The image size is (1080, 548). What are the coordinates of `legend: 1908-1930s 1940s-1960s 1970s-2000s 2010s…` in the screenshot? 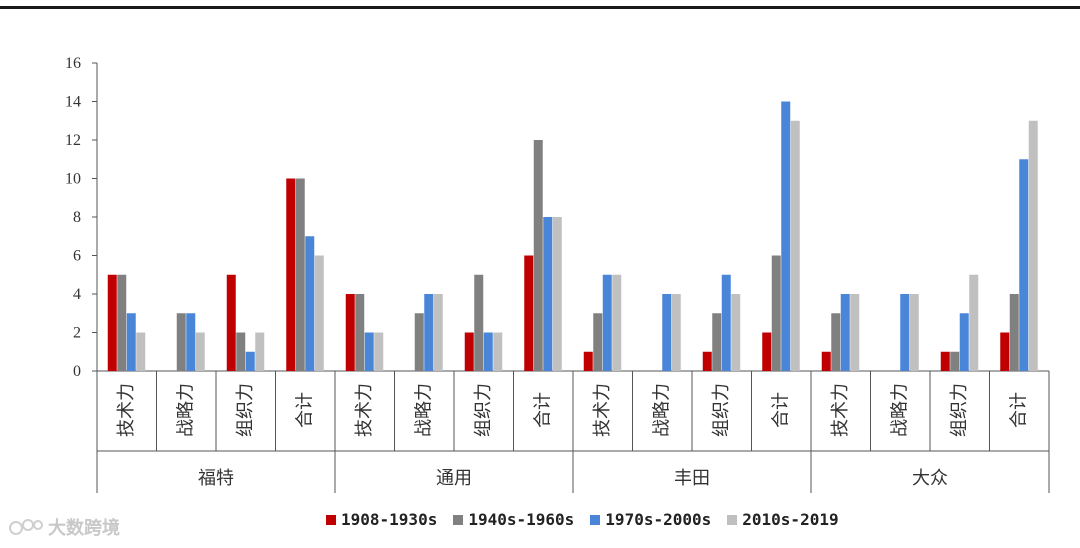 It's located at (582, 519).